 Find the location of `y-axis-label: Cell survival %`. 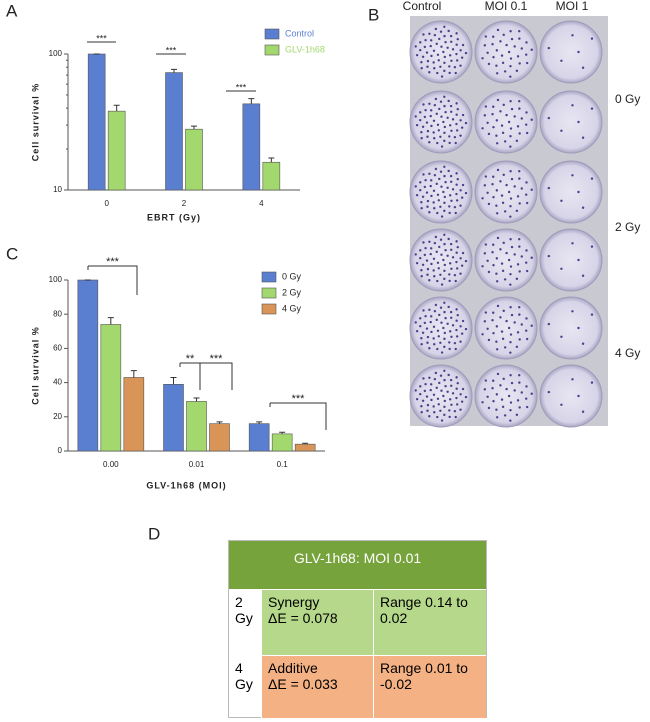

y-axis-label: Cell survival % is located at coordinates (35, 122).